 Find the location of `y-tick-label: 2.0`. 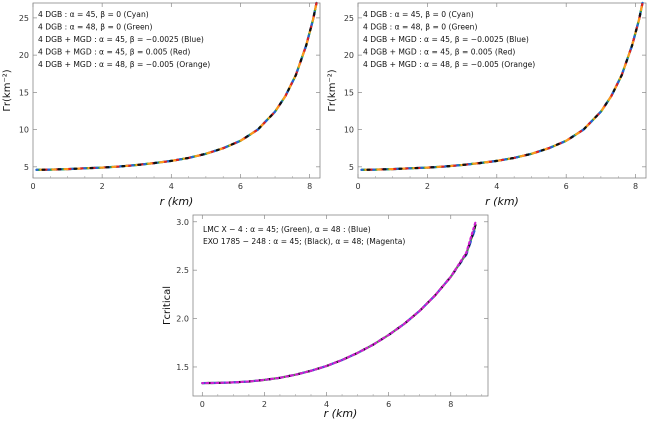

y-tick-label: 2.0 is located at coordinates (182, 319).